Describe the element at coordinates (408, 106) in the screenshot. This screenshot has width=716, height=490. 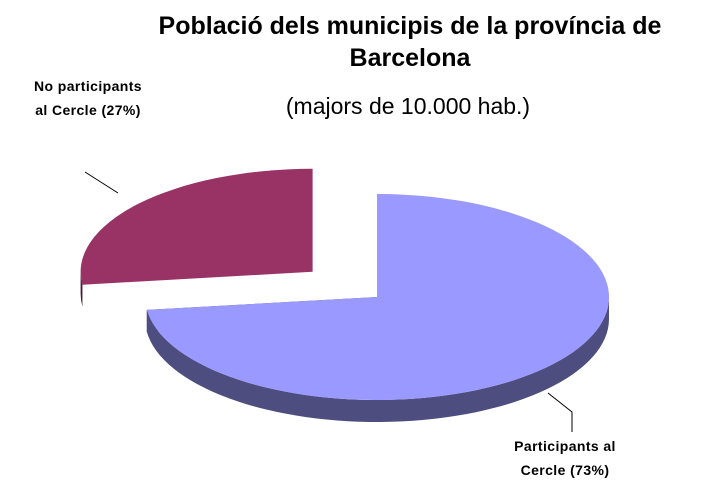
I see `chart-subtitle: (majors de 10.000 hab.)` at that location.